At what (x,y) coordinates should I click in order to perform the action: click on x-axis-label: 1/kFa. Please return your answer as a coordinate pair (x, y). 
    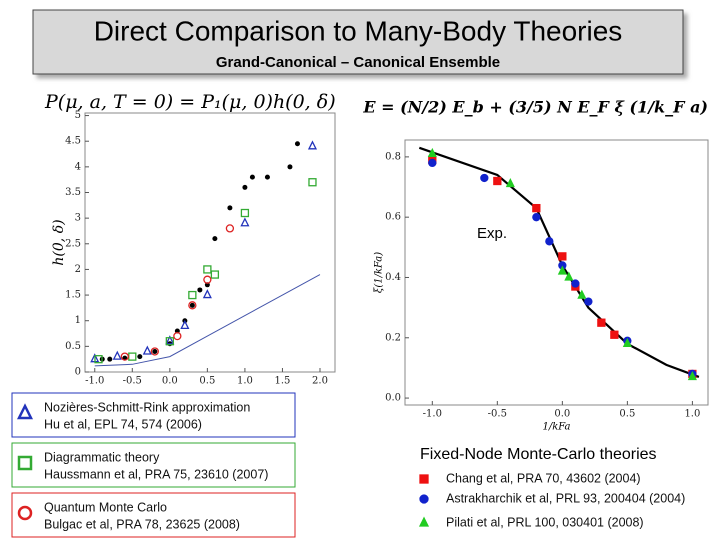
    Looking at the image, I should click on (556, 427).